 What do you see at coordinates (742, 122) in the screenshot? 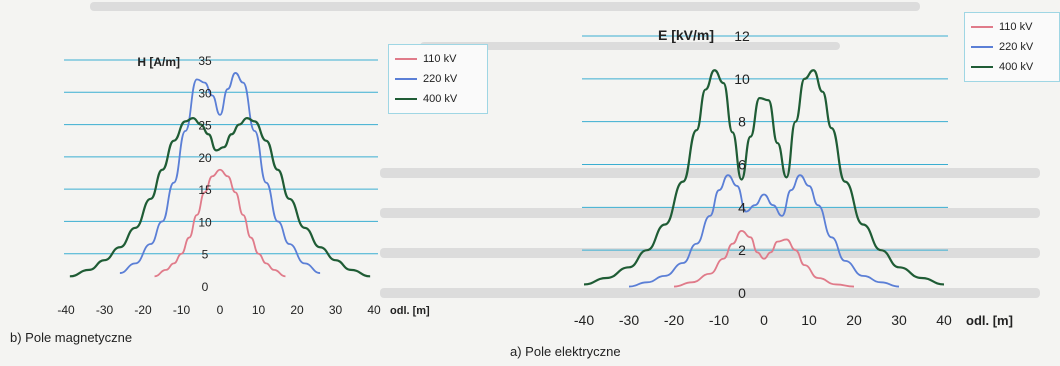
I see `y-tick-label: 8` at bounding box center [742, 122].